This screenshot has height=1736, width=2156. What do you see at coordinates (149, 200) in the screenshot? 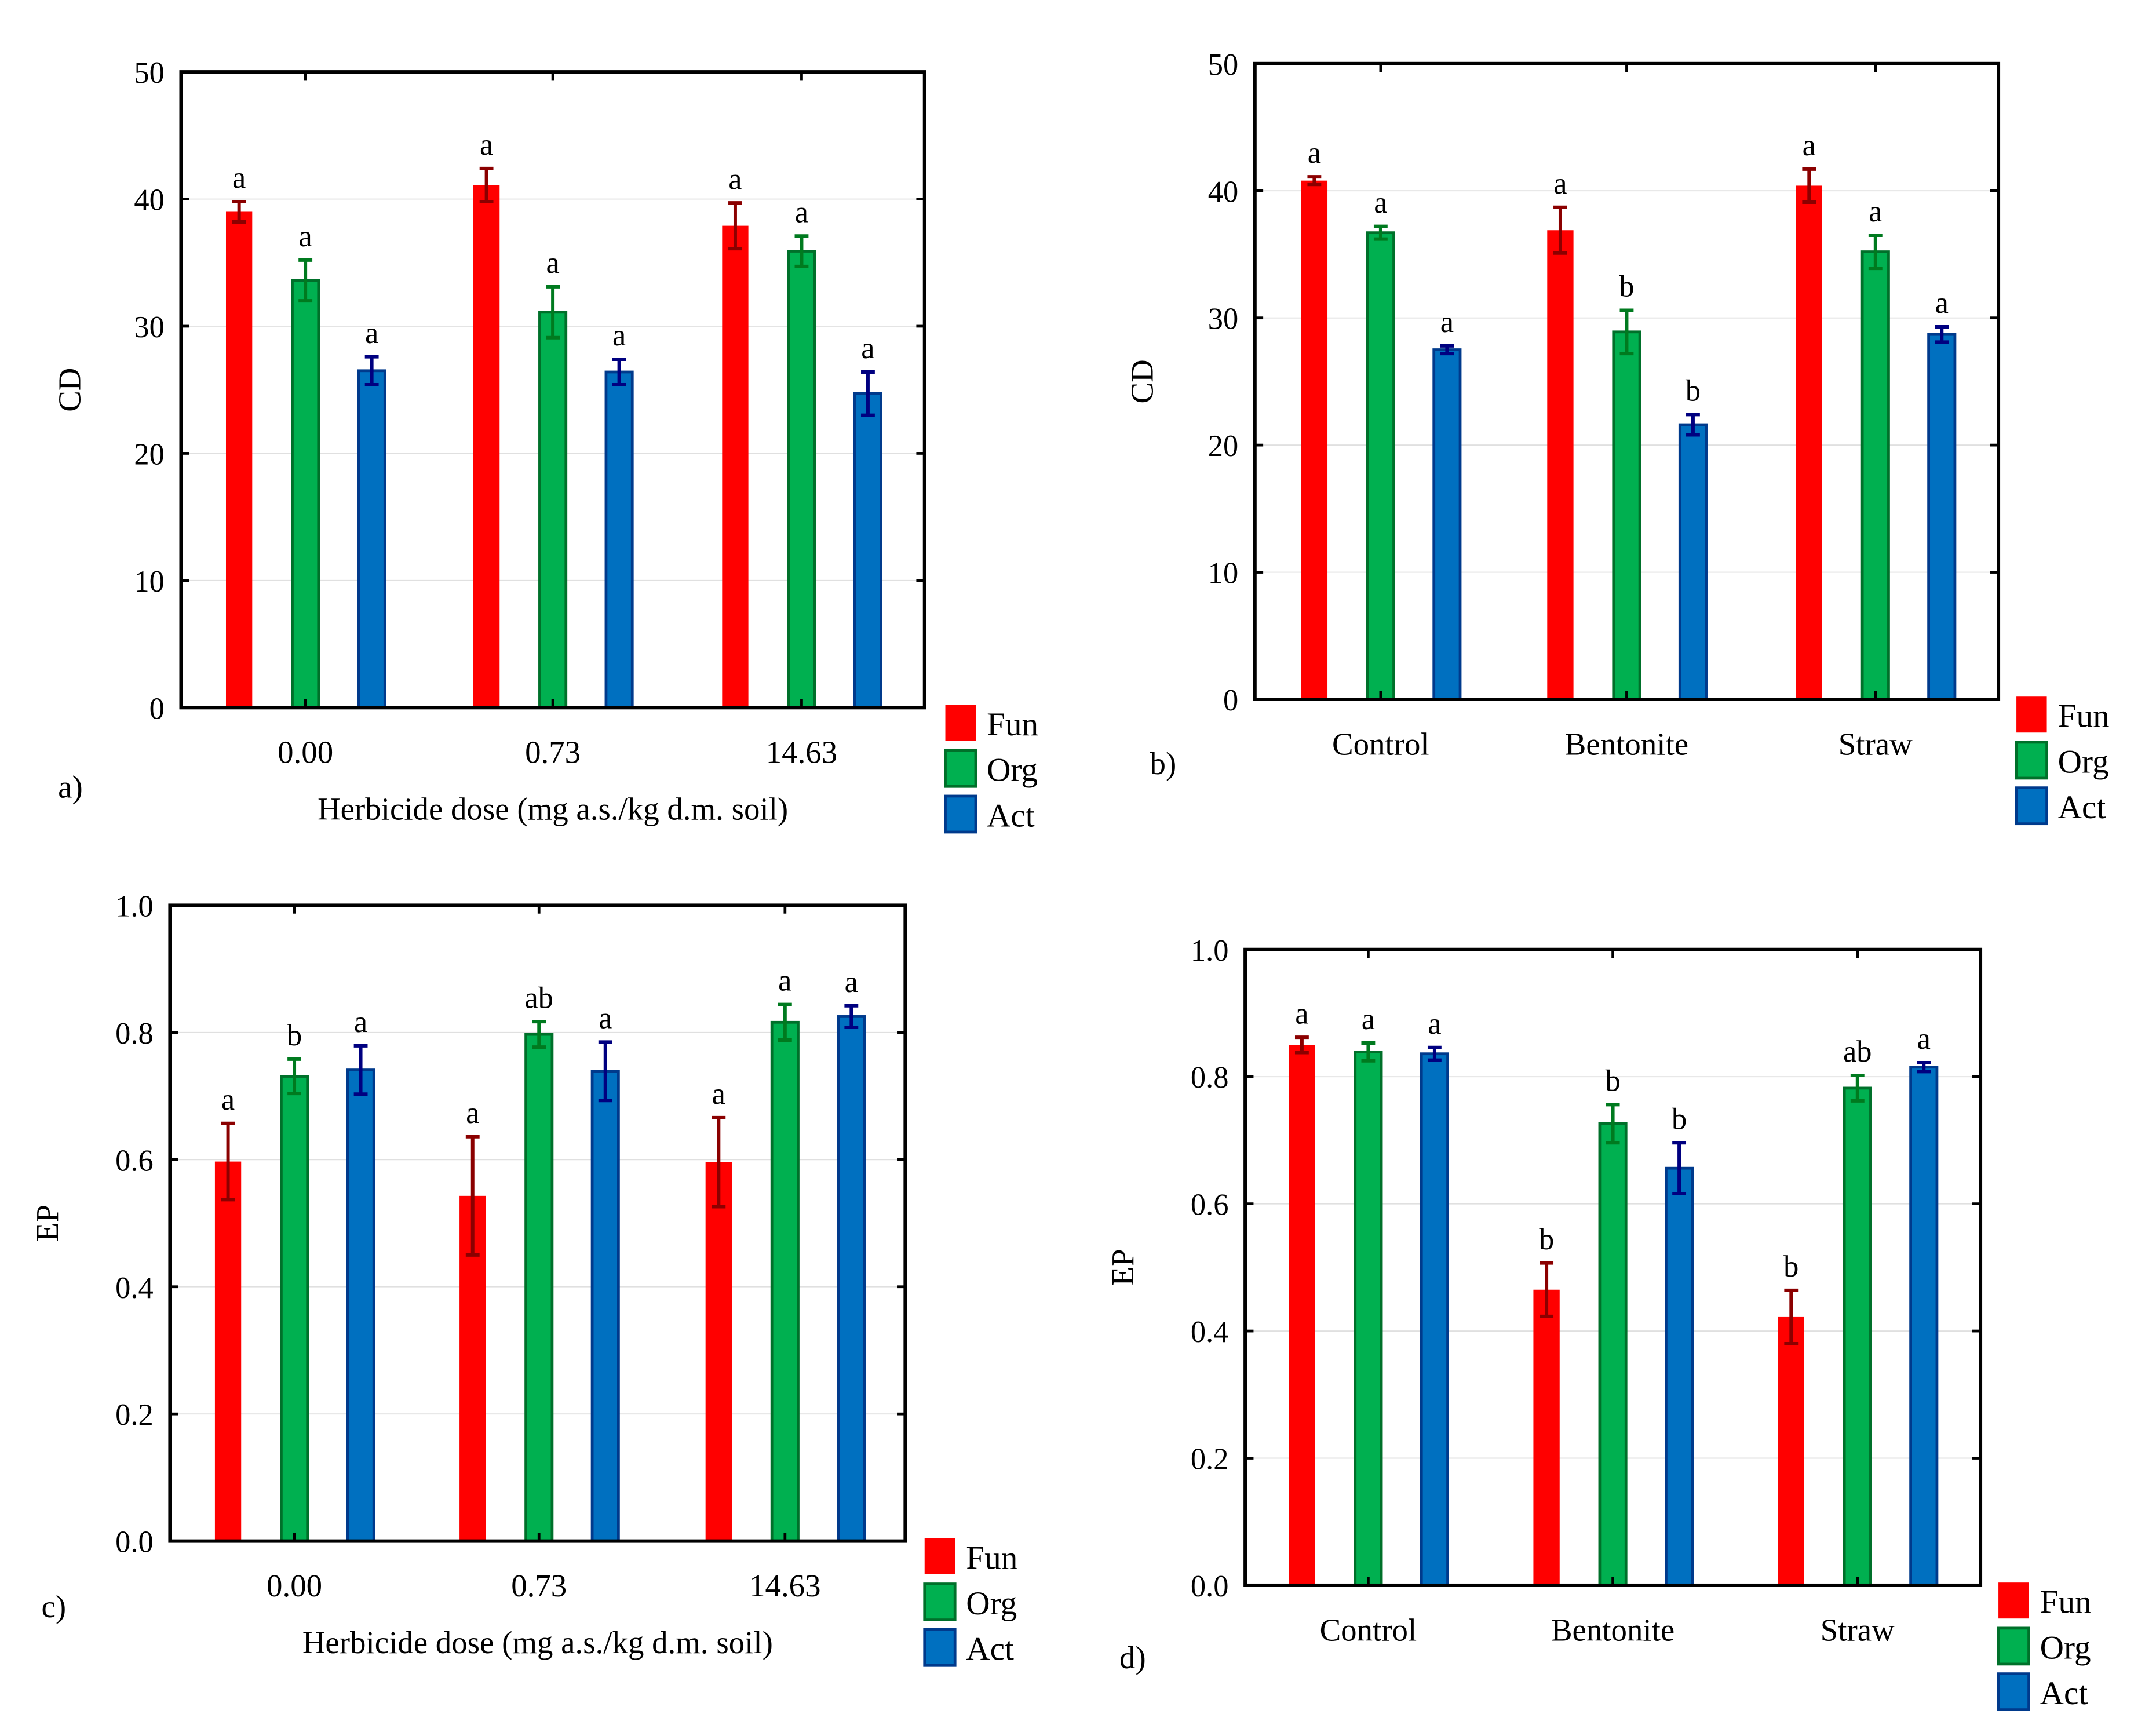
I see `y-tick-label: 40` at bounding box center [149, 200].